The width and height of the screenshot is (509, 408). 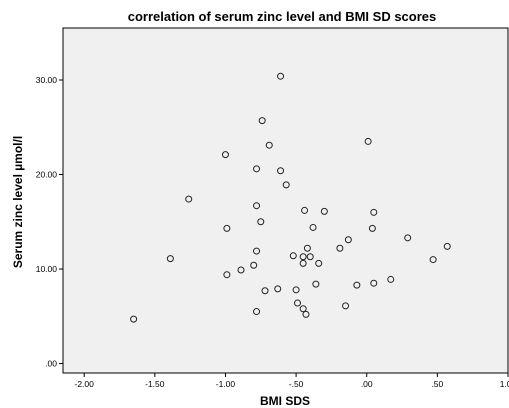 What do you see at coordinates (18, 202) in the screenshot?
I see `y-axis-label: Serum zinc level µmol/l` at bounding box center [18, 202].